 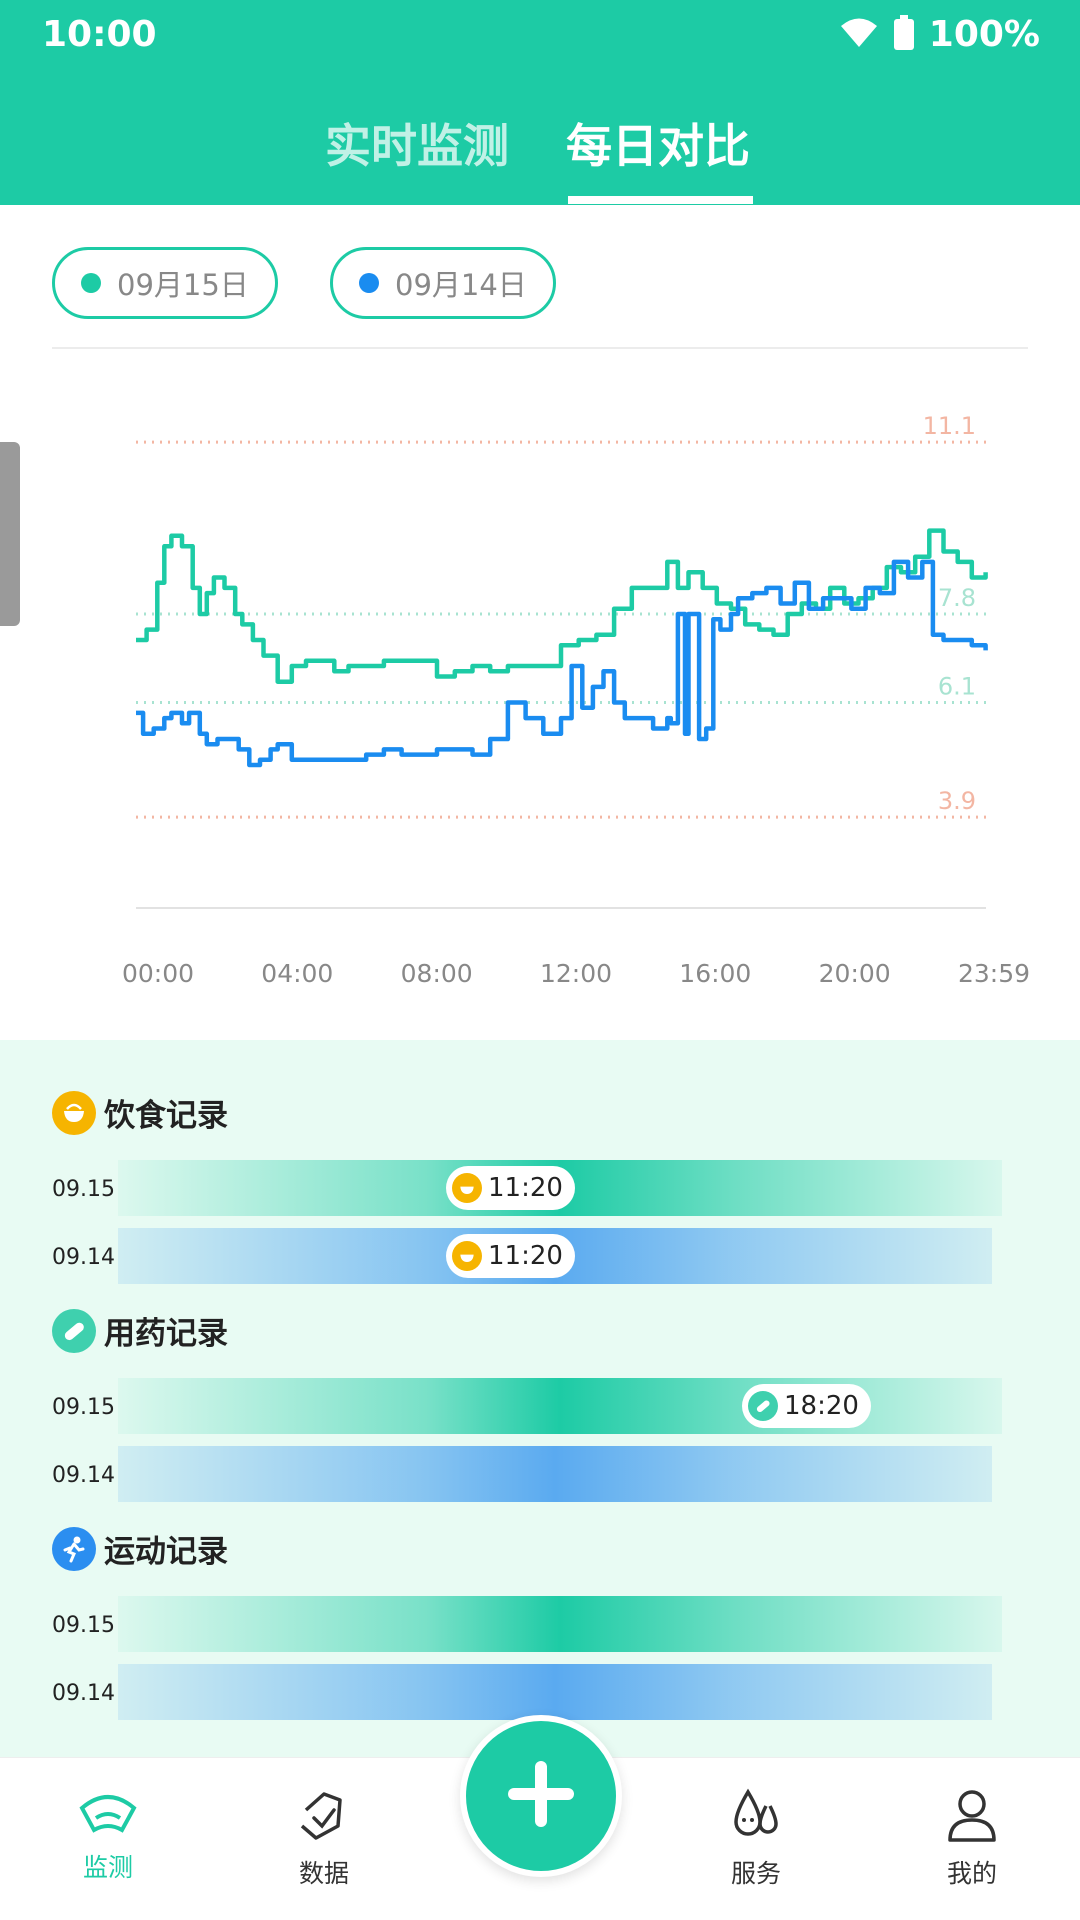 I want to click on nav-profile: 我的, so click(x=972, y=1839).